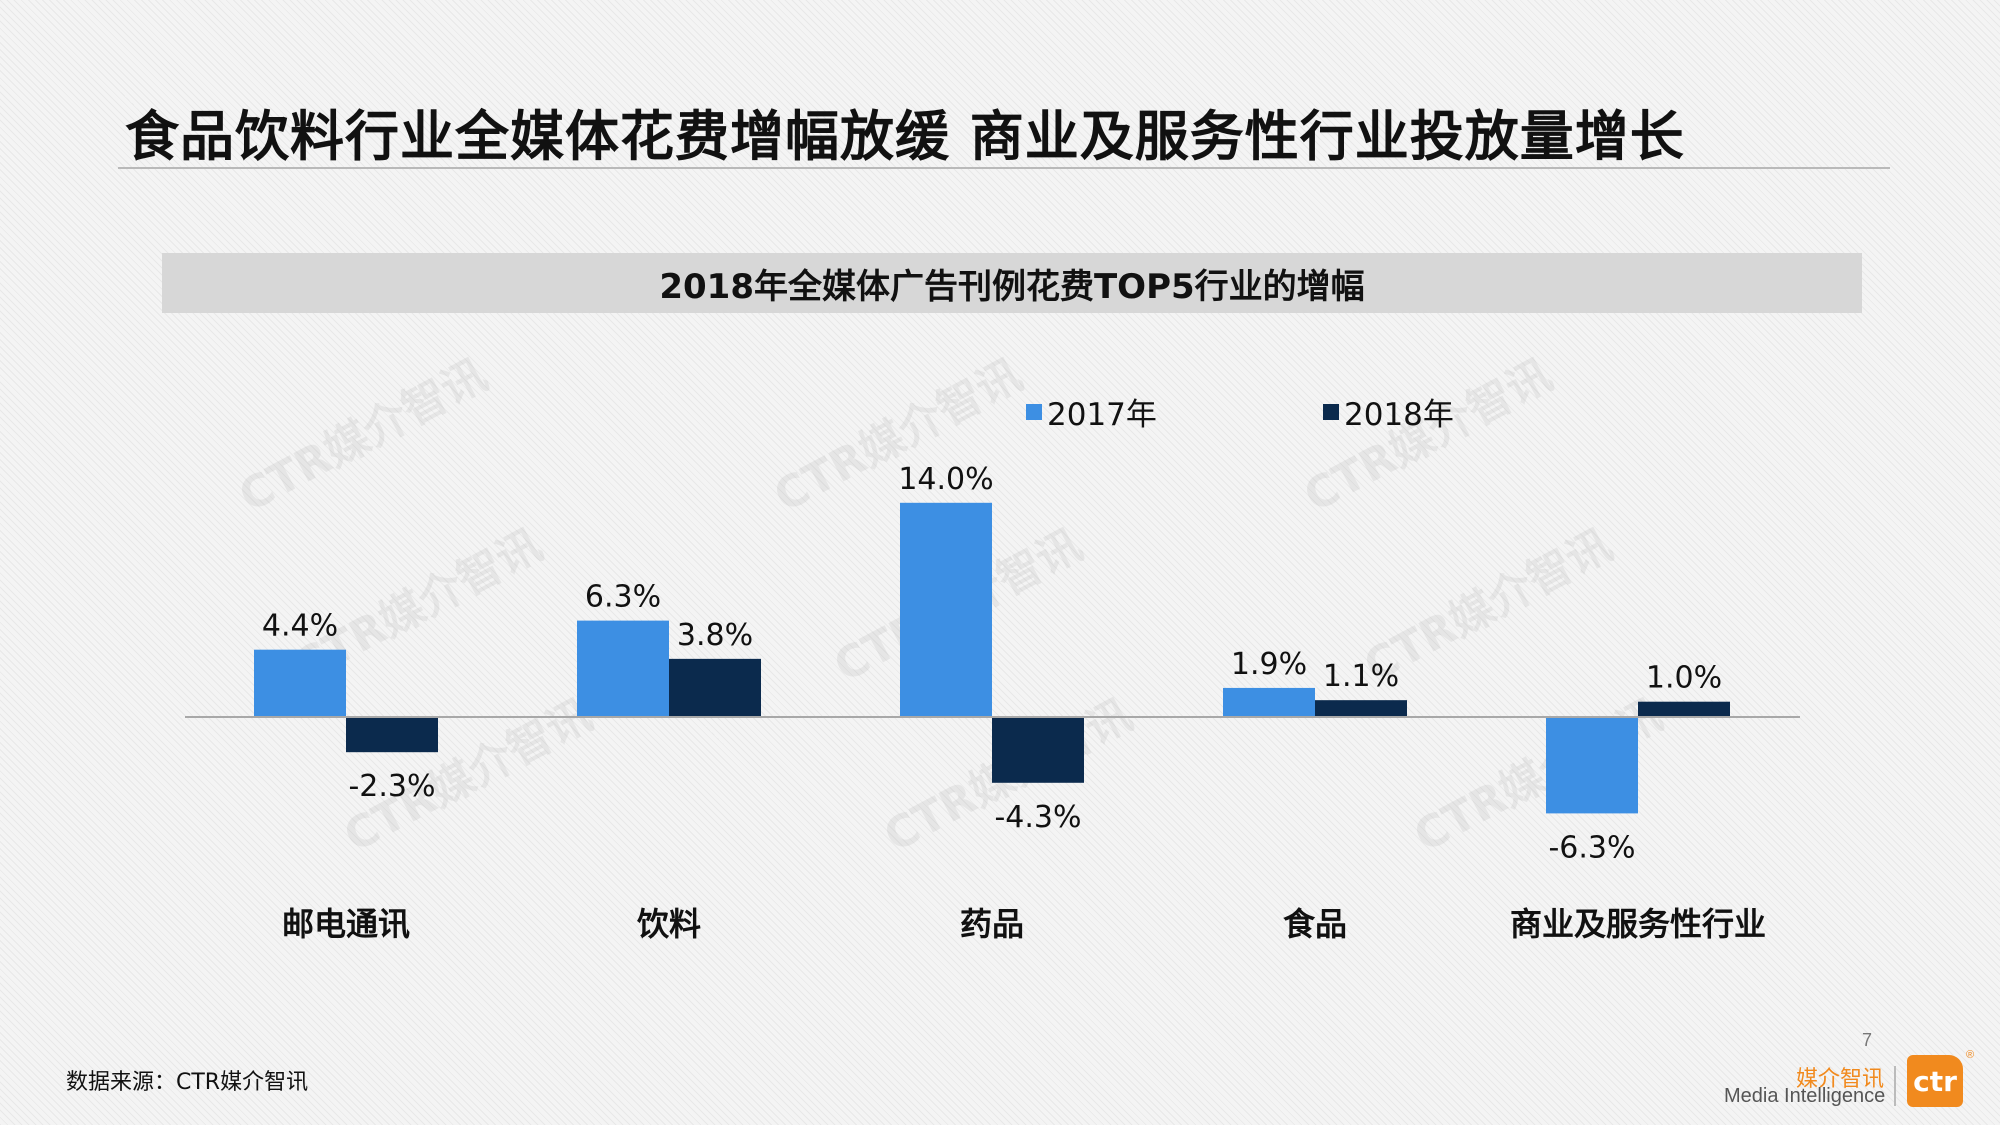 Image resolution: width=2000 pixels, height=1125 pixels. I want to click on category-label-1: 饮料, so click(669, 924).